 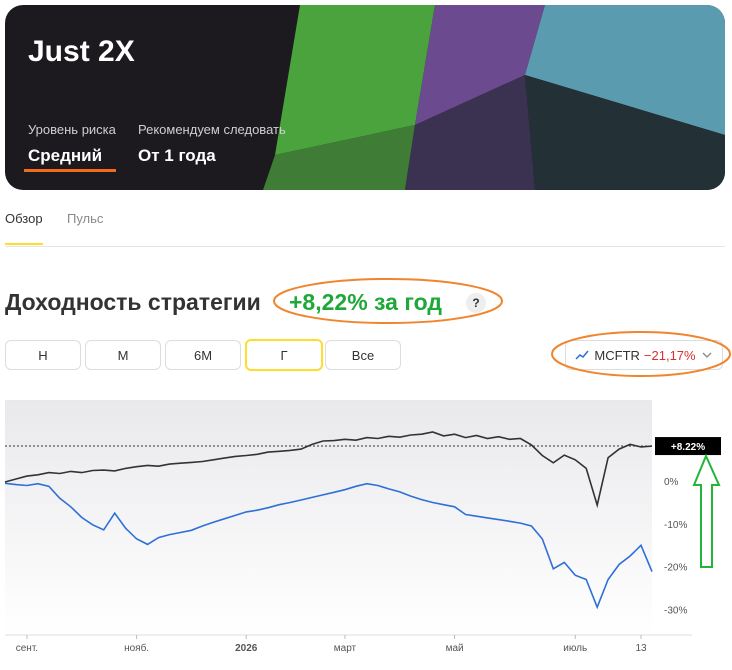 I want to click on risk-label: Уровень риска, so click(x=72, y=129).